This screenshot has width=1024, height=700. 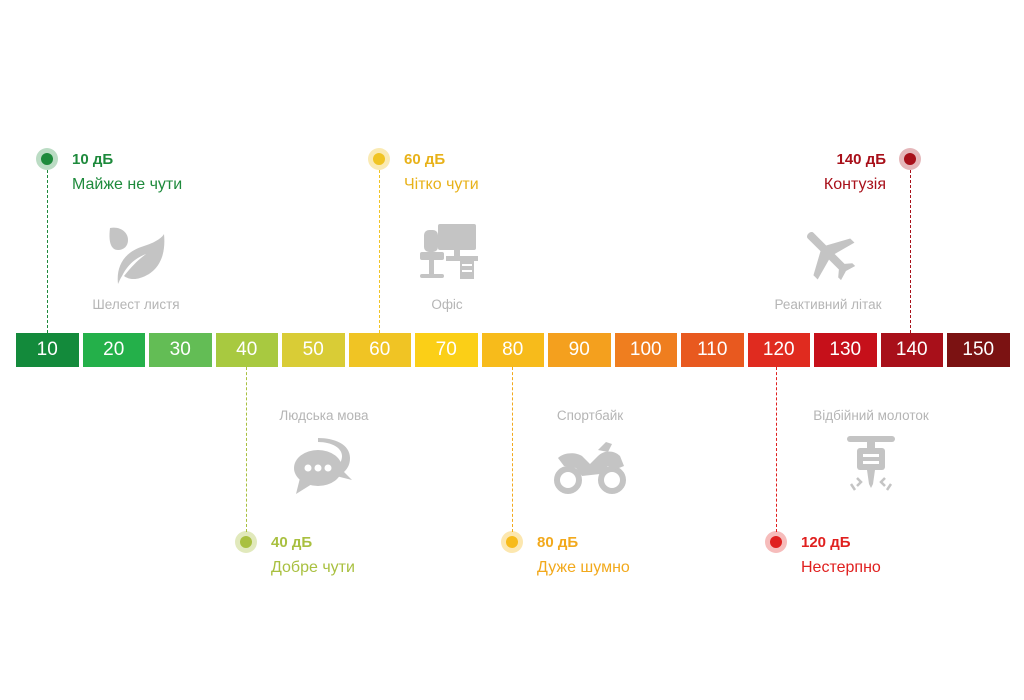 What do you see at coordinates (136, 256) in the screenshot?
I see `leaf-icon` at bounding box center [136, 256].